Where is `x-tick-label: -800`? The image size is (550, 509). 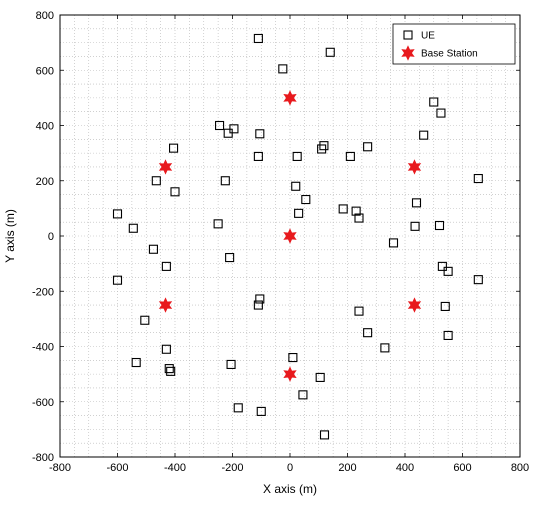 x-tick-label: -800 is located at coordinates (60, 468).